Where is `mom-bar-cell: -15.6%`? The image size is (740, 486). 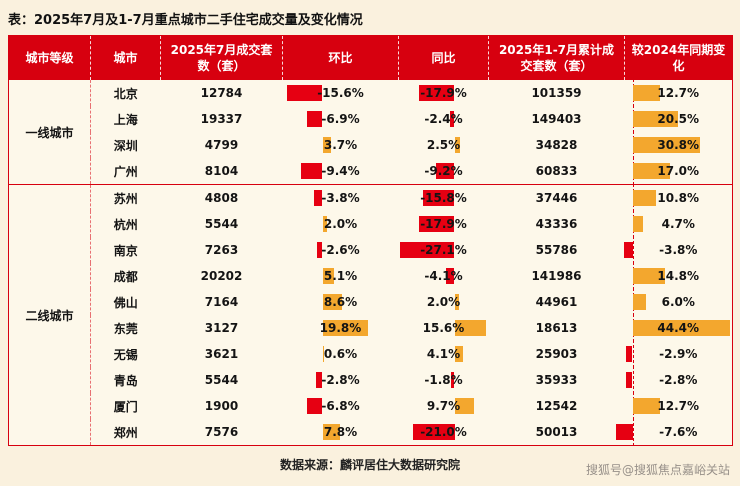
mom-bar-cell: -15.6% is located at coordinates (341, 93).